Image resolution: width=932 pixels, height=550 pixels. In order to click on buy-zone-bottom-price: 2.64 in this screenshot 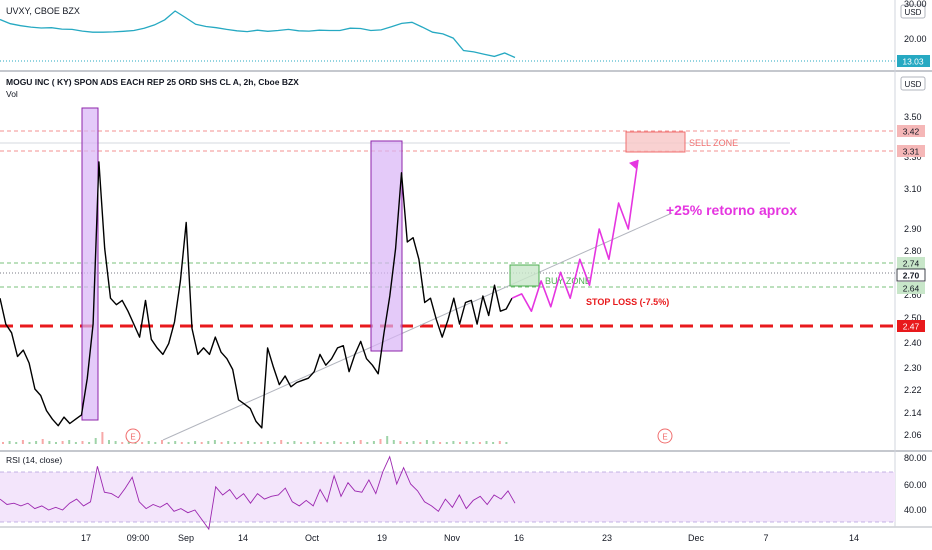, I will do `click(911, 289)`.